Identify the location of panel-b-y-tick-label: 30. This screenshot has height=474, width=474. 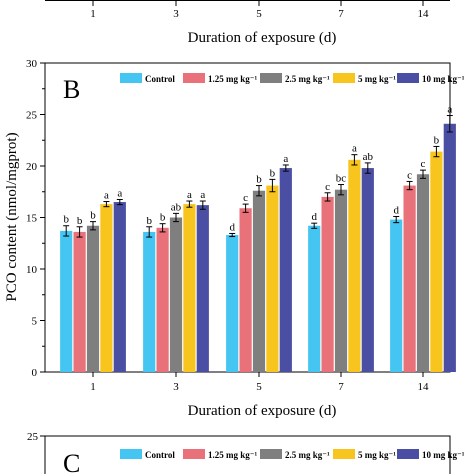
(32, 64).